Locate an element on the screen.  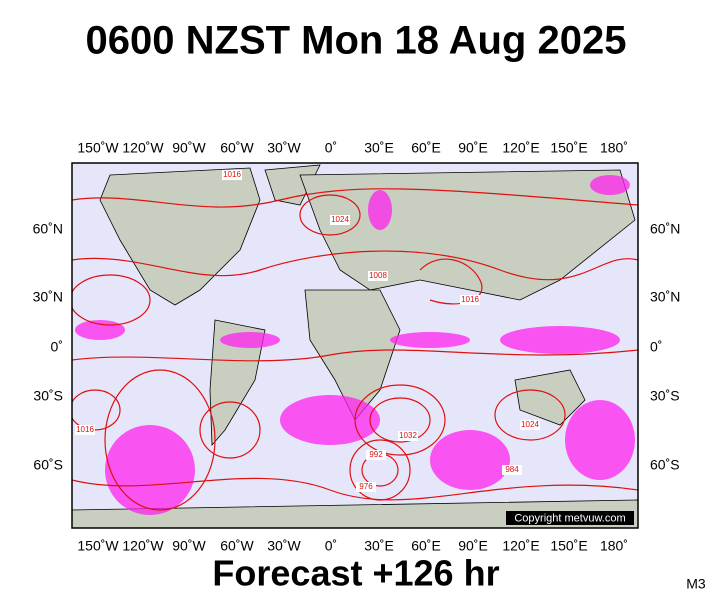
antarctica is located at coordinates (355, 513).